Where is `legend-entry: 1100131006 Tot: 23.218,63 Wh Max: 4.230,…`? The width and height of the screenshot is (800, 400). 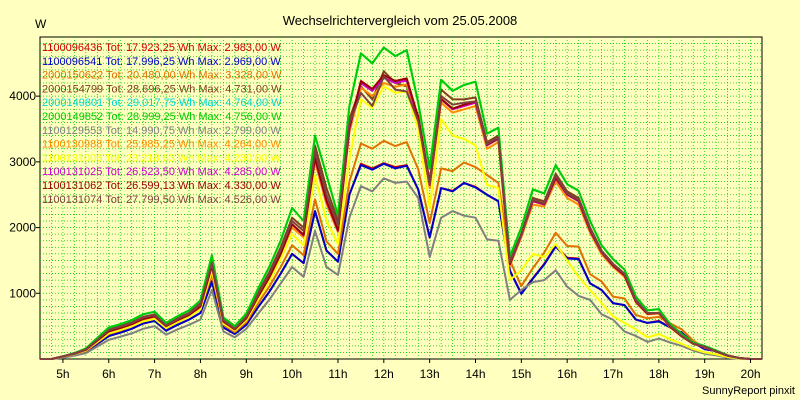 legend-entry: 1100131006 Tot: 23.218,63 Wh Max: 4.230,… is located at coordinates (161, 158).